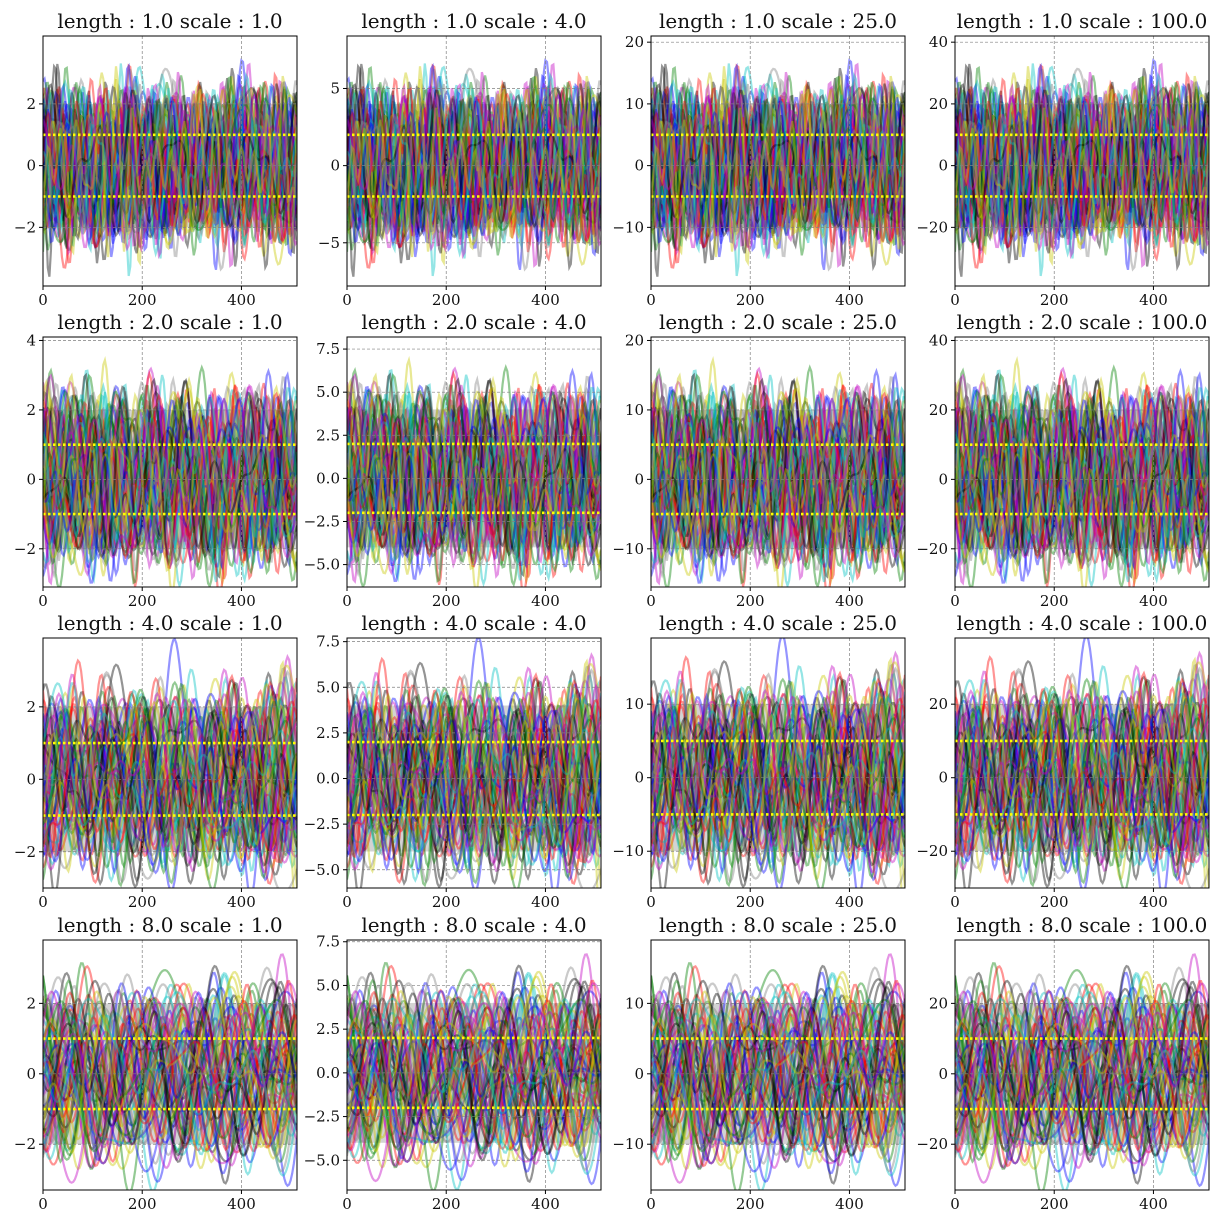 This screenshot has height=1227, width=1216. I want to click on panel-title: length : 1.0 scale : 4.0, so click(473, 21).